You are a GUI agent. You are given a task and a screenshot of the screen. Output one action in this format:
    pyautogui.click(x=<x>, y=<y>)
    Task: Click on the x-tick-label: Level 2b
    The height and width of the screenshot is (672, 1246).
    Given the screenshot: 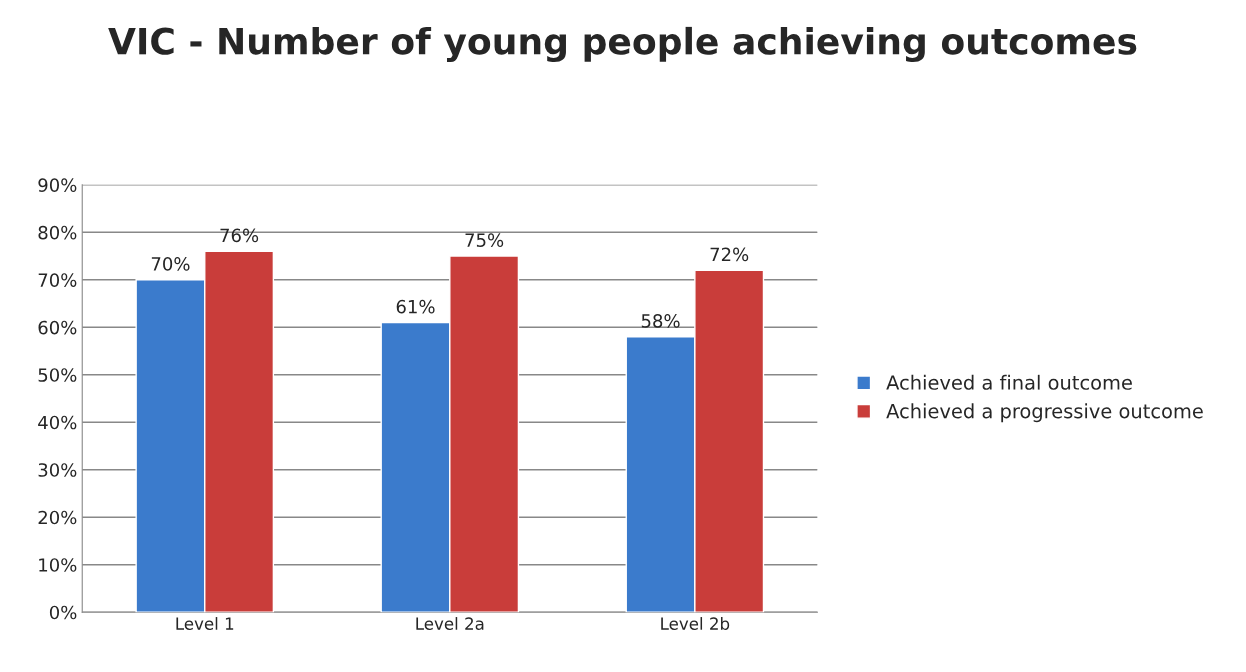 What is the action you would take?
    pyautogui.click(x=695, y=623)
    